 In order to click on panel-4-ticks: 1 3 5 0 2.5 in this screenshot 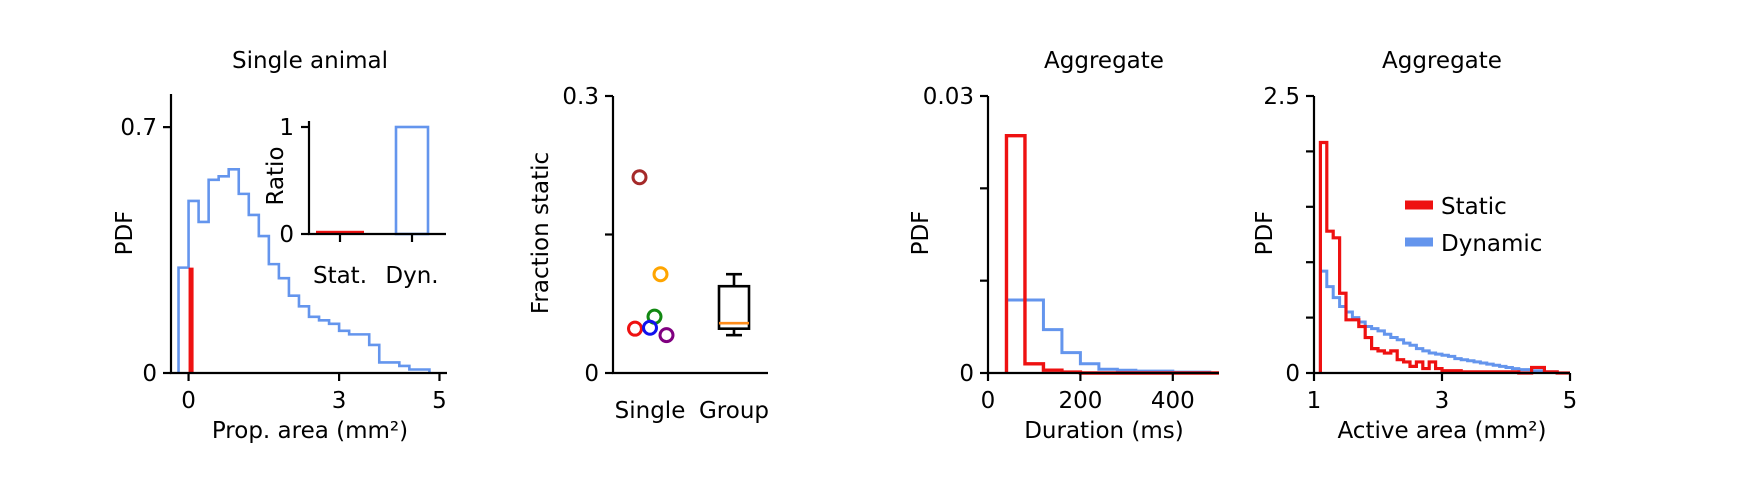, I will do `click(1420, 249)`.